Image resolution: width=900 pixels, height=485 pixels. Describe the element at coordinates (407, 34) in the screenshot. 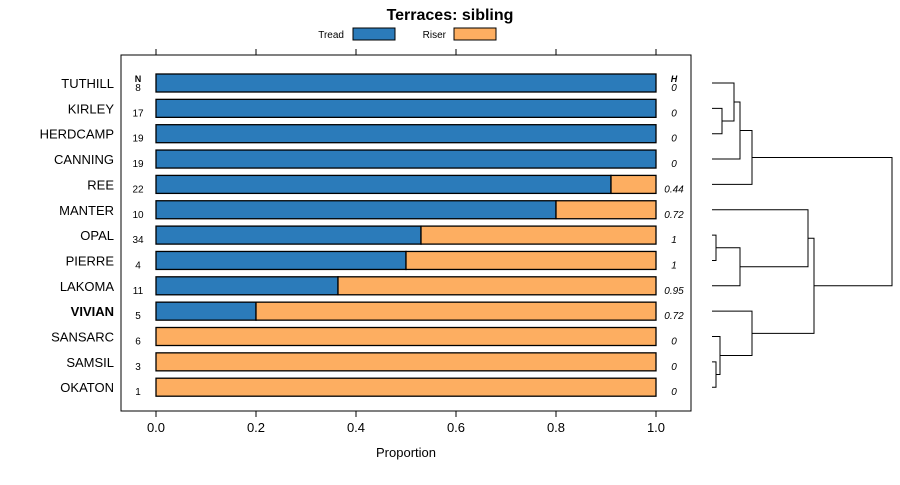

I see `legend: Tread Riser` at that location.